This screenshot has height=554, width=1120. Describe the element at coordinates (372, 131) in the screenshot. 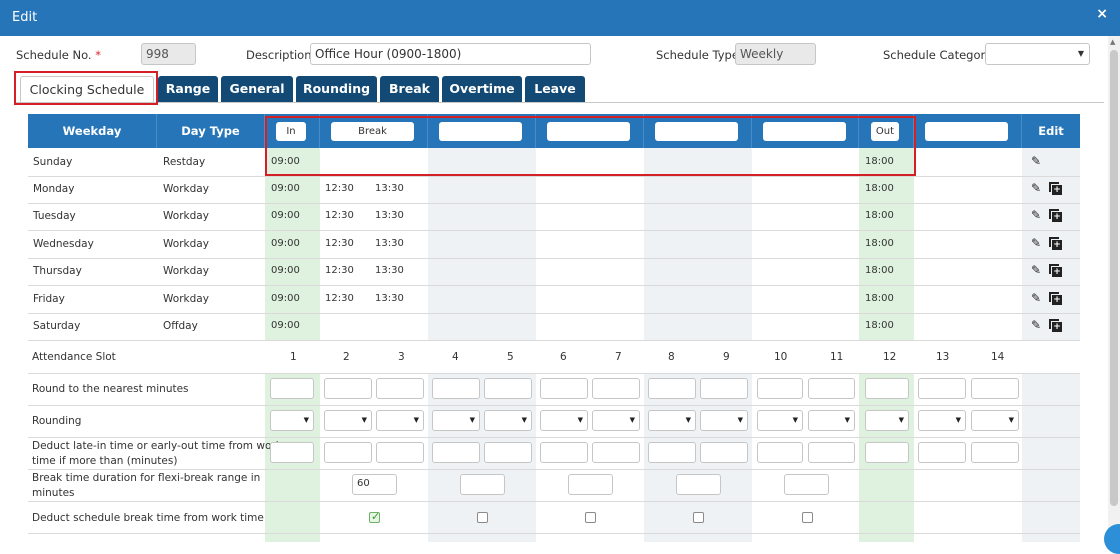

I see `break-header-box: Break` at that location.